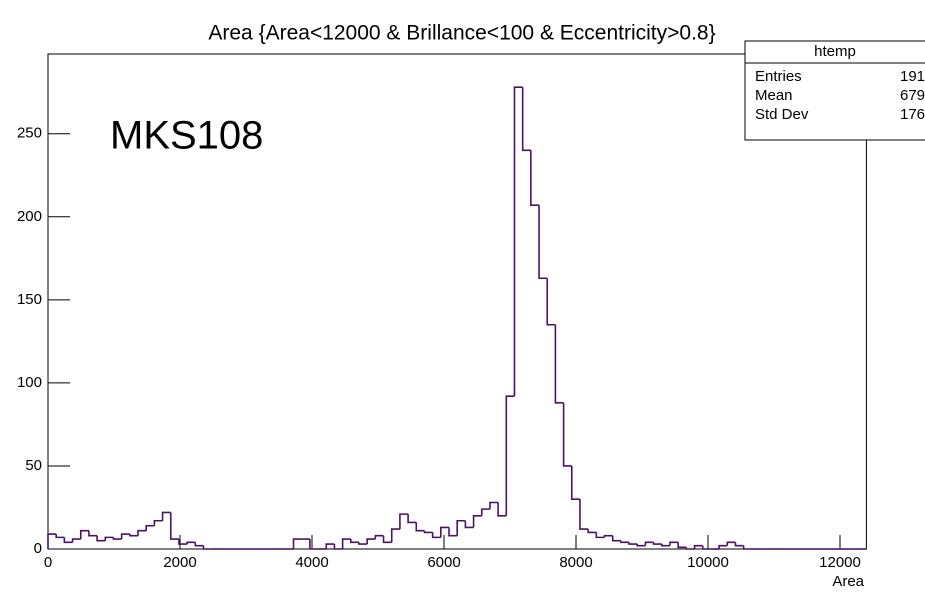 The image size is (925, 593). I want to click on y-tick-label: 250, so click(29, 133).